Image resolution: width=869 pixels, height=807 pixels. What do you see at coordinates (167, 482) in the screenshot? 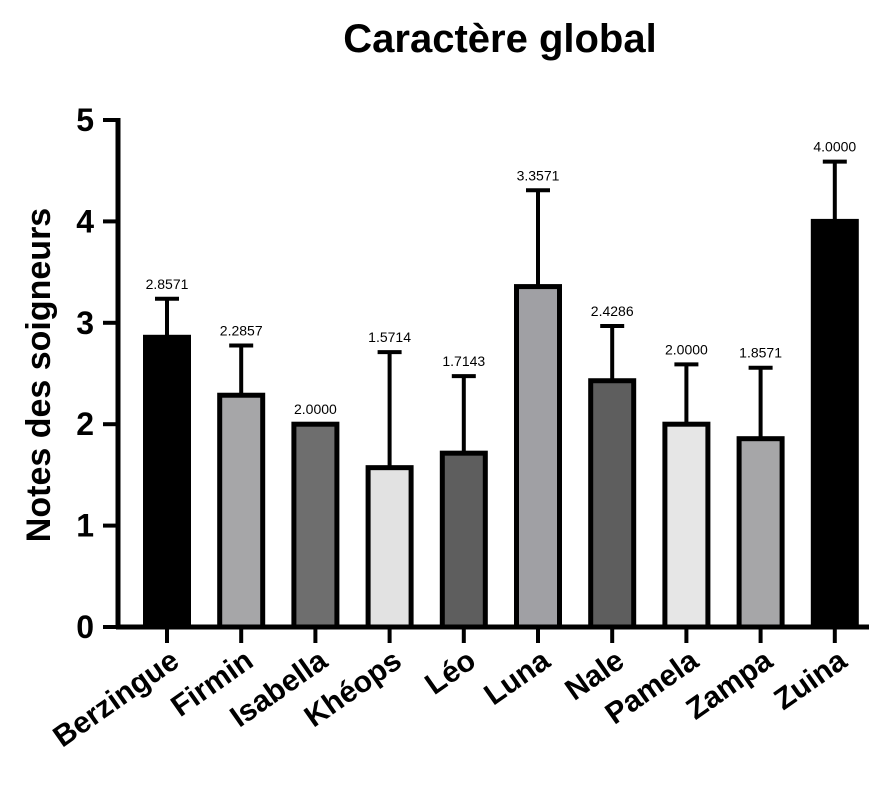
I see `bar-berzingue` at bounding box center [167, 482].